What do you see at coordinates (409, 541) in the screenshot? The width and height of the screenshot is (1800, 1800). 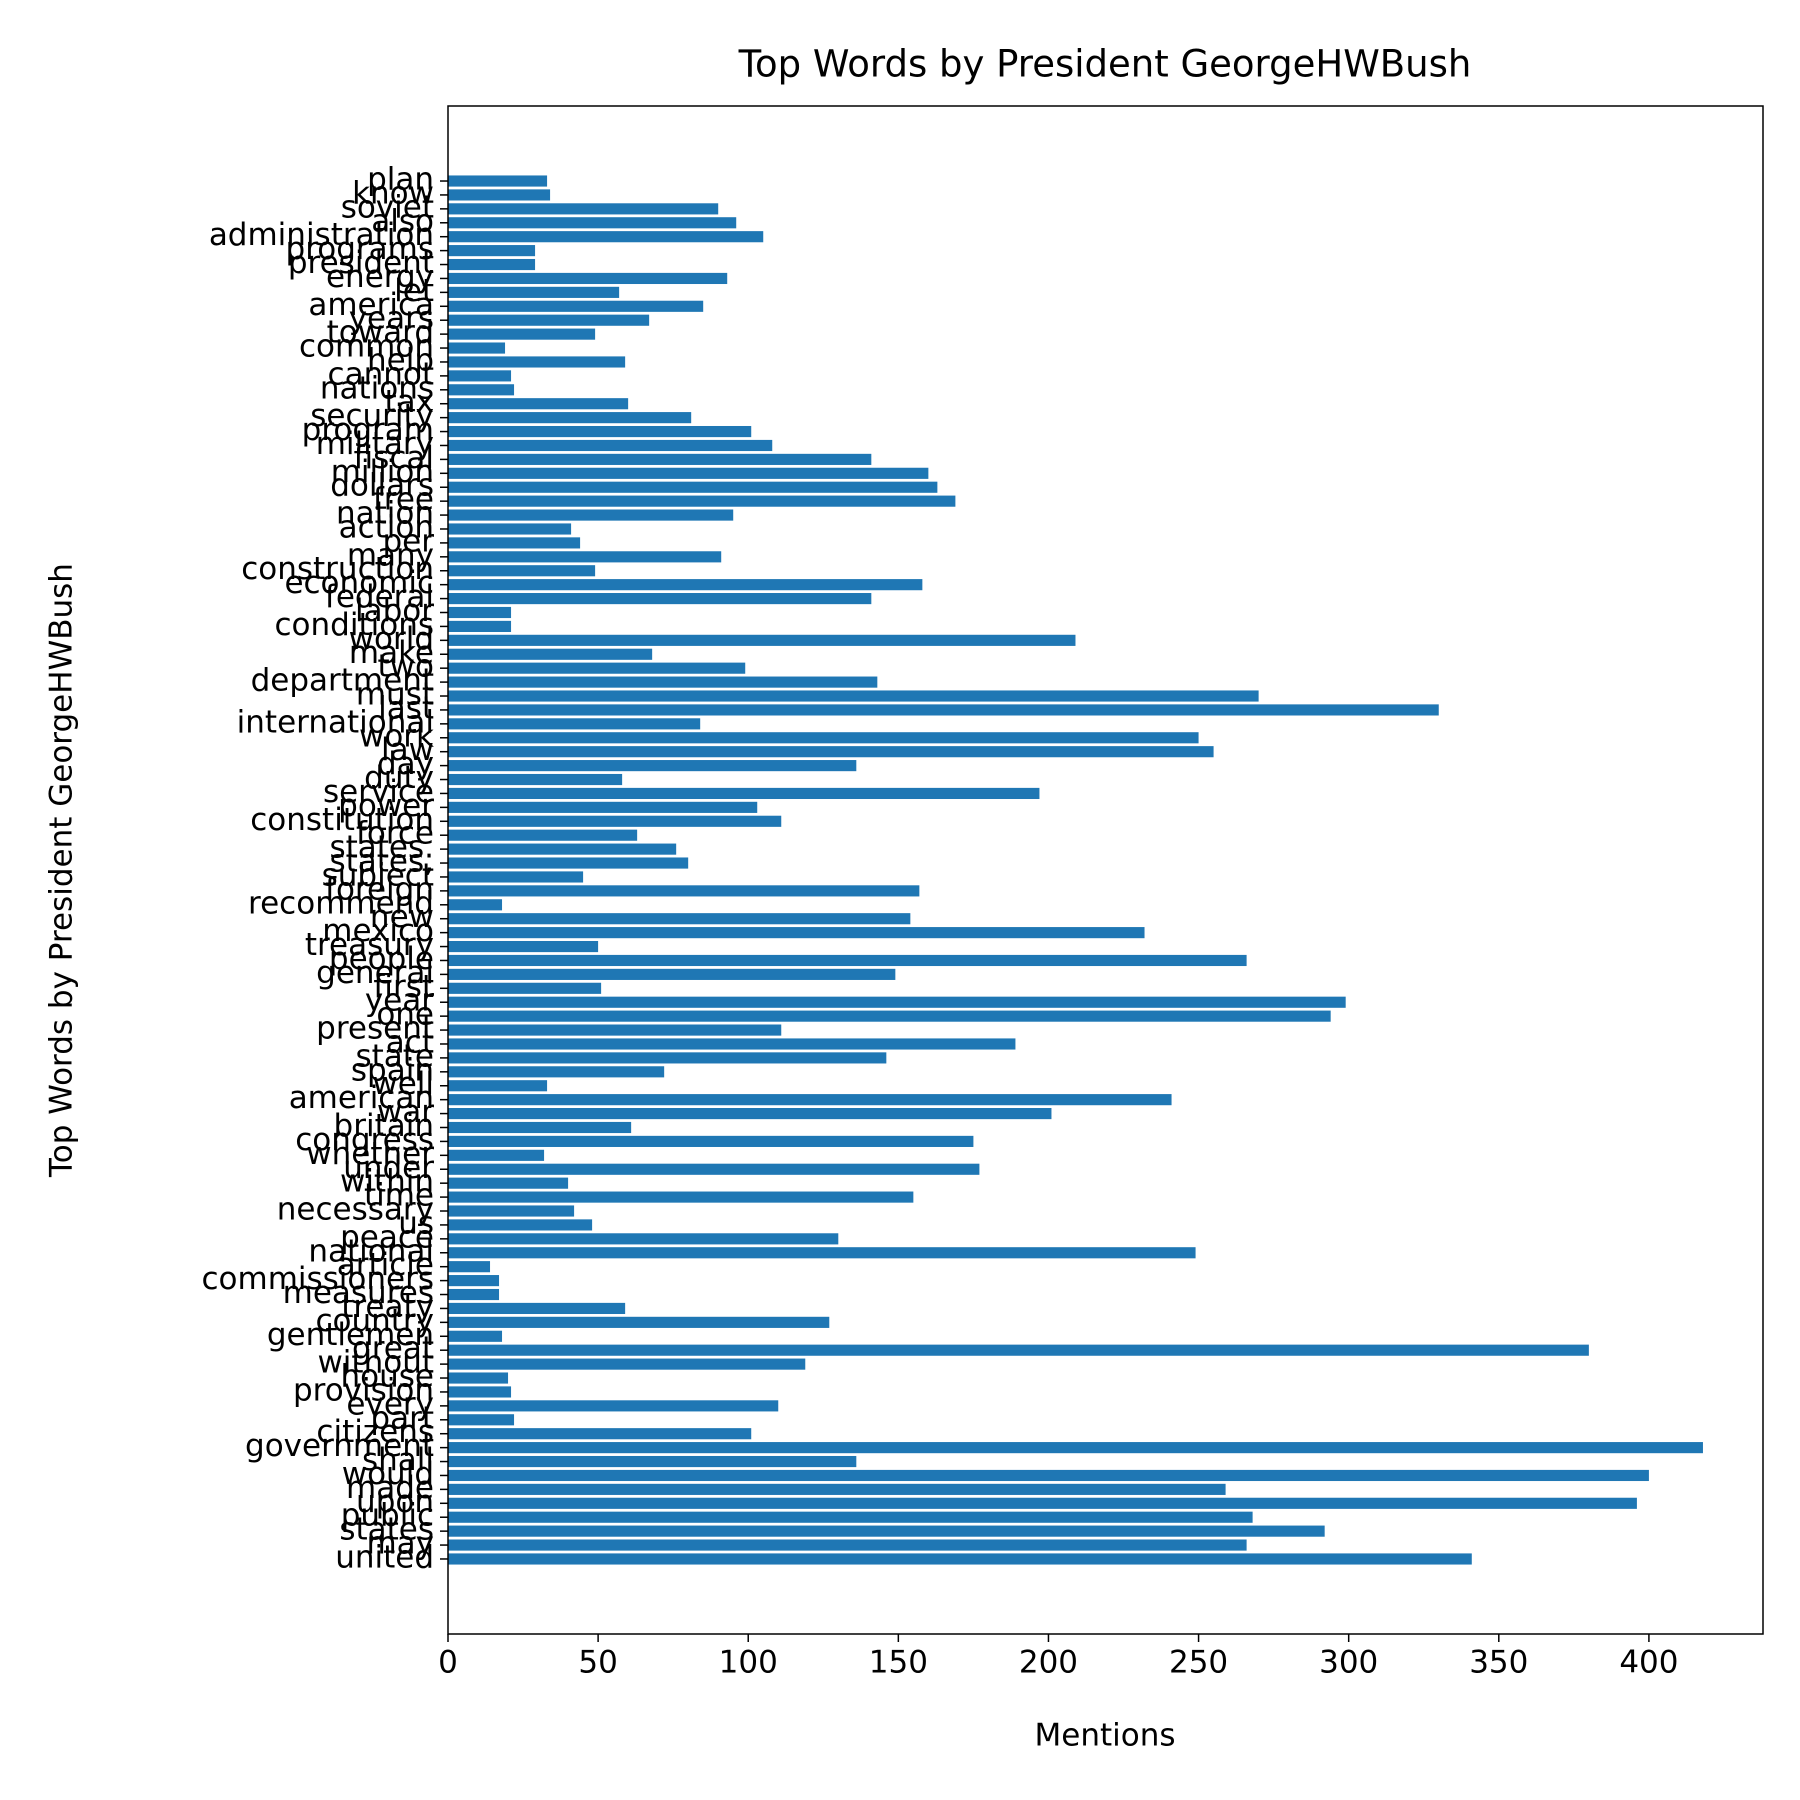 I see `y-tick-label: per` at bounding box center [409, 541].